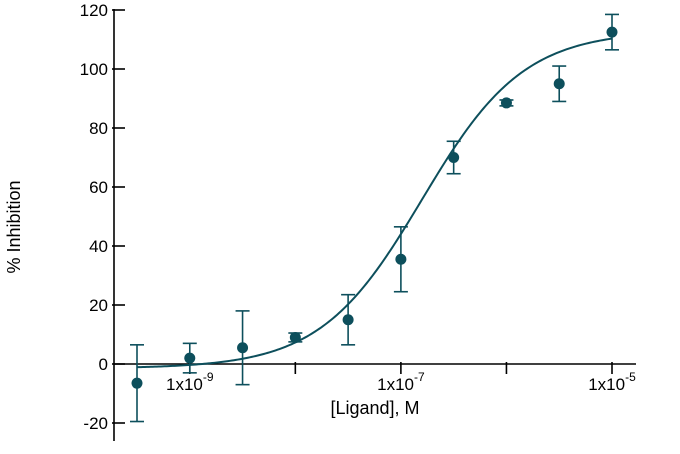  Describe the element at coordinates (98, 187) in the screenshot. I see `y-tick-label: 60` at that location.